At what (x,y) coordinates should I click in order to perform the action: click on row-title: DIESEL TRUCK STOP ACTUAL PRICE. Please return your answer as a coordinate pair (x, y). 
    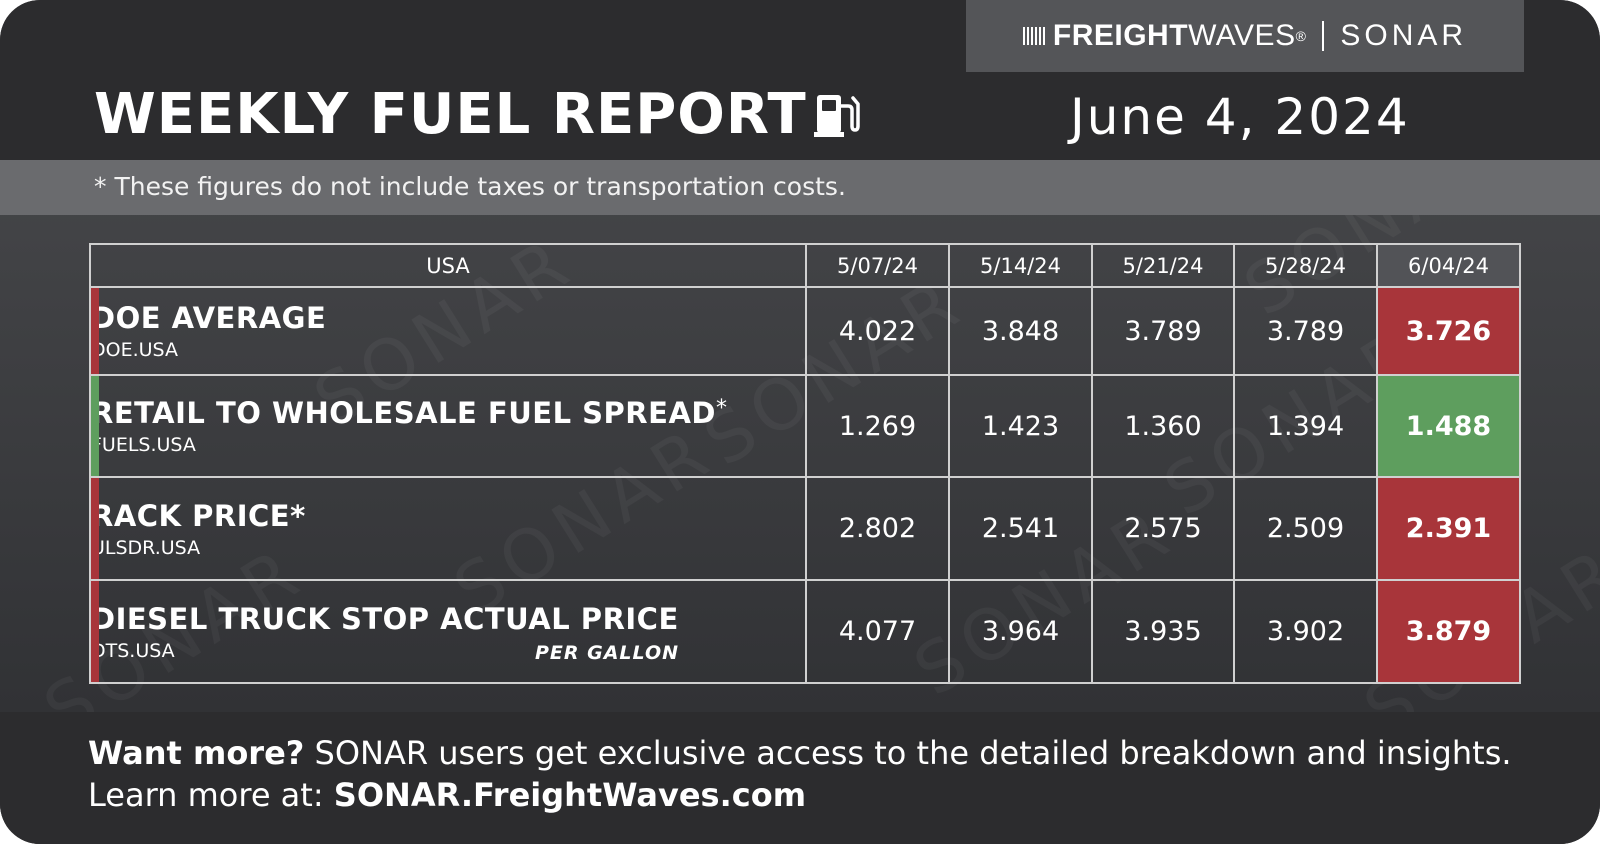
    Looking at the image, I should click on (385, 618).